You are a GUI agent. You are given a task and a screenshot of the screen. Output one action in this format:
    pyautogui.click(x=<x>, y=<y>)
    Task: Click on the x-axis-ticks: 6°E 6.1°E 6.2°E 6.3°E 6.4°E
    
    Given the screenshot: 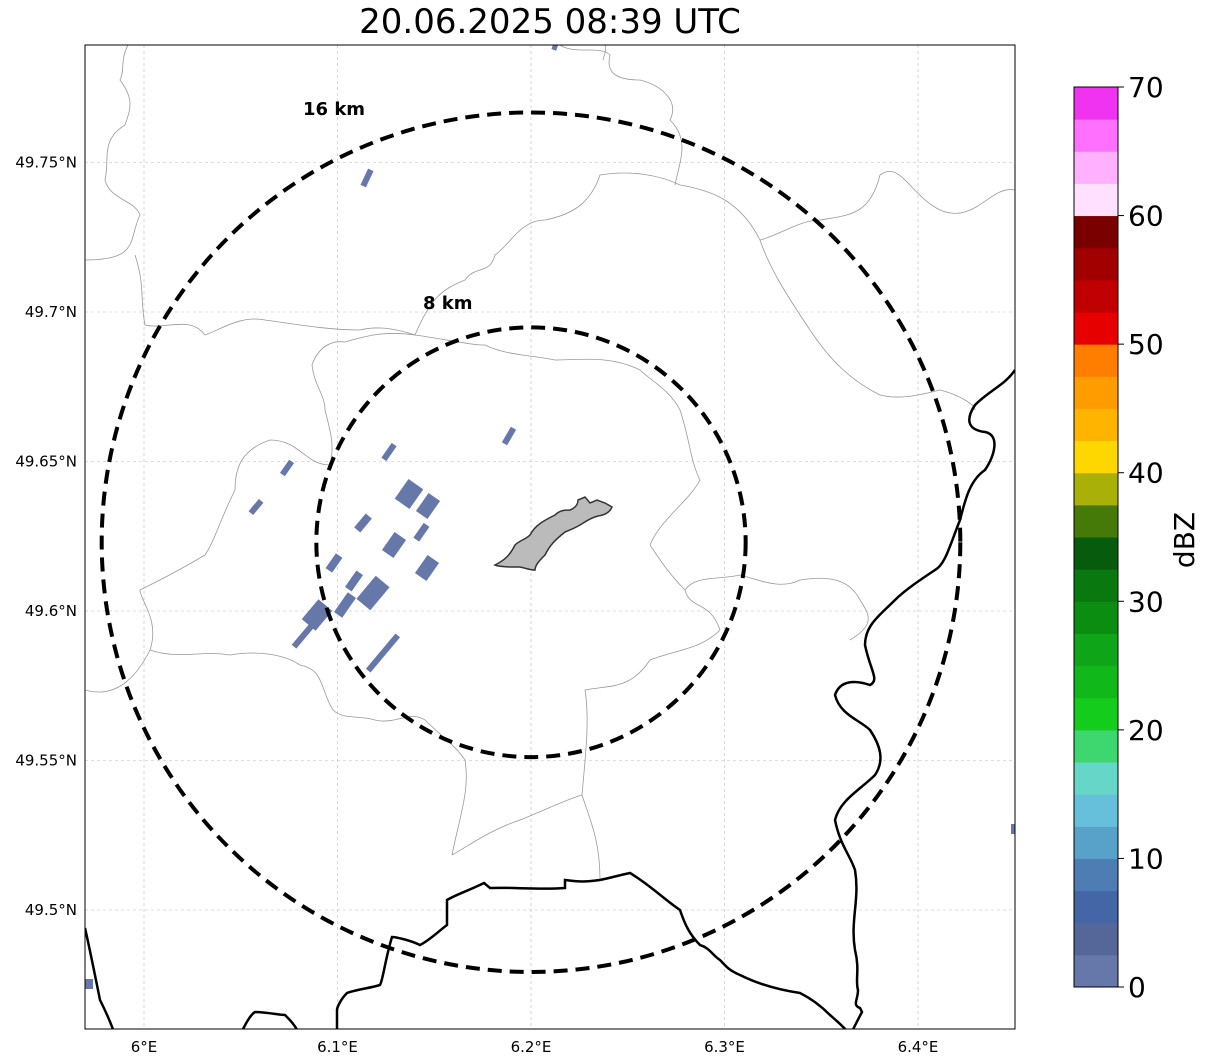 What is the action you would take?
    pyautogui.click(x=535, y=1047)
    